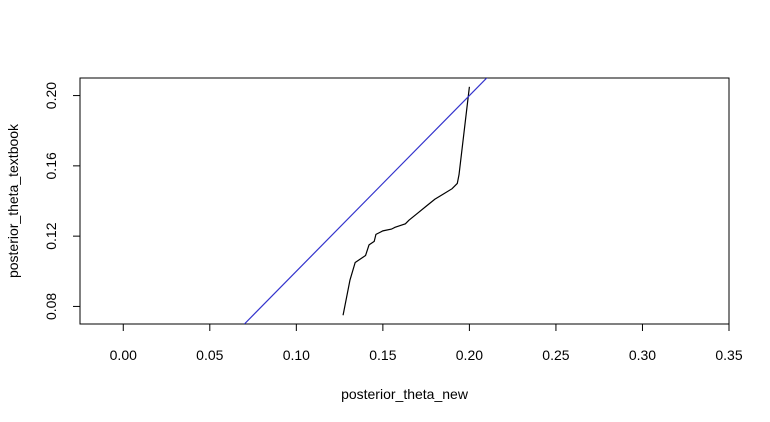 The image size is (770, 422). What do you see at coordinates (209, 355) in the screenshot?
I see `x-tick-label: 0.05` at bounding box center [209, 355].